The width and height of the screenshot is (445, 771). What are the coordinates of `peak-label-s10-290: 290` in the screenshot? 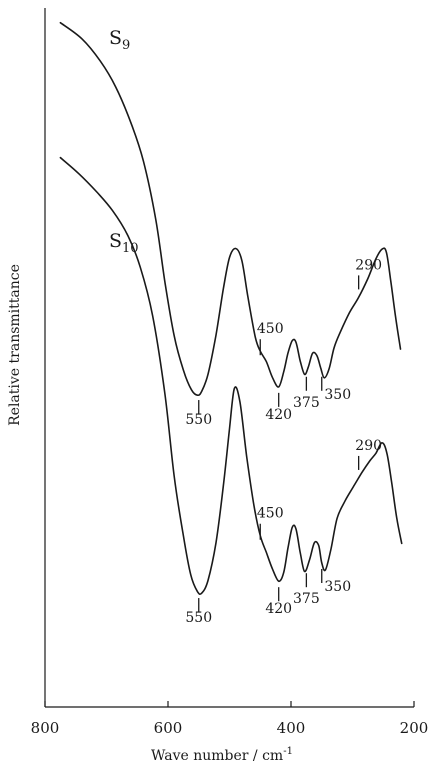 It's located at (368, 446).